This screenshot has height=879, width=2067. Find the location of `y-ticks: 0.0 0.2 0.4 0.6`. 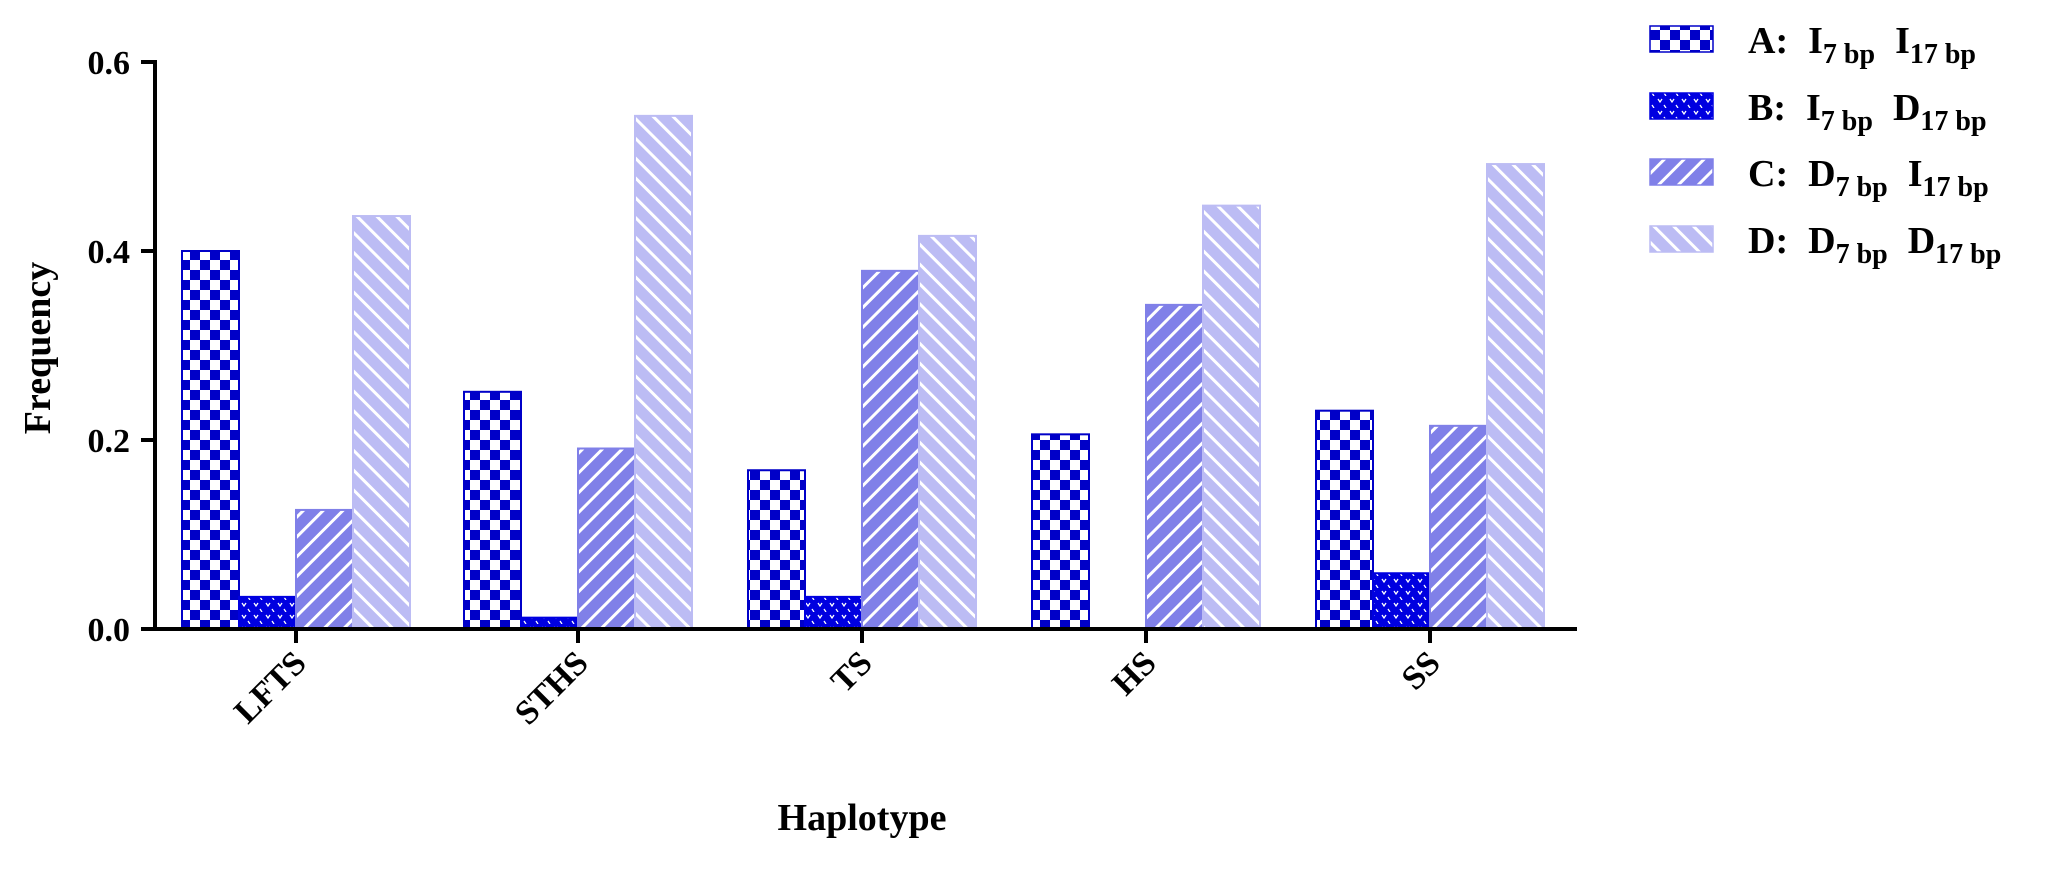

y-ticks: 0.0 0.2 0.4 0.6 is located at coordinates (121, 347).